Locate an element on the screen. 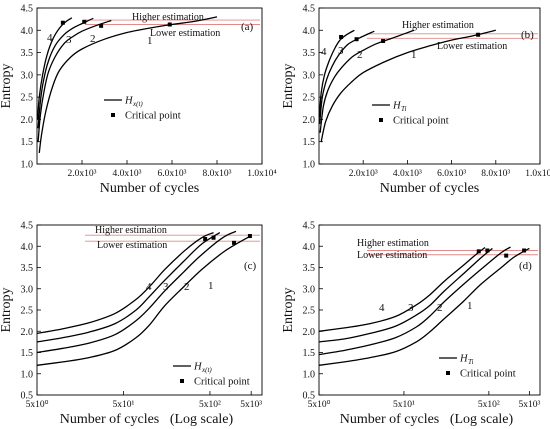  x-tick-label: 5x10² is located at coordinates (210, 405).